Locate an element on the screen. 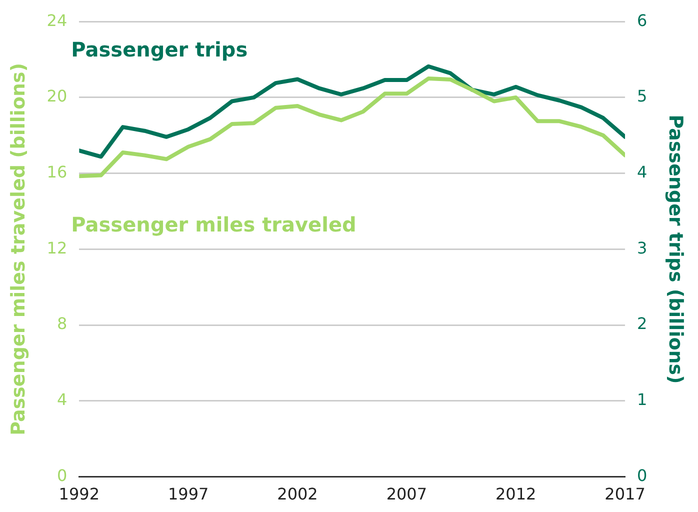 The height and width of the screenshot is (512, 698). x-tick-label: 2012 is located at coordinates (515, 494).